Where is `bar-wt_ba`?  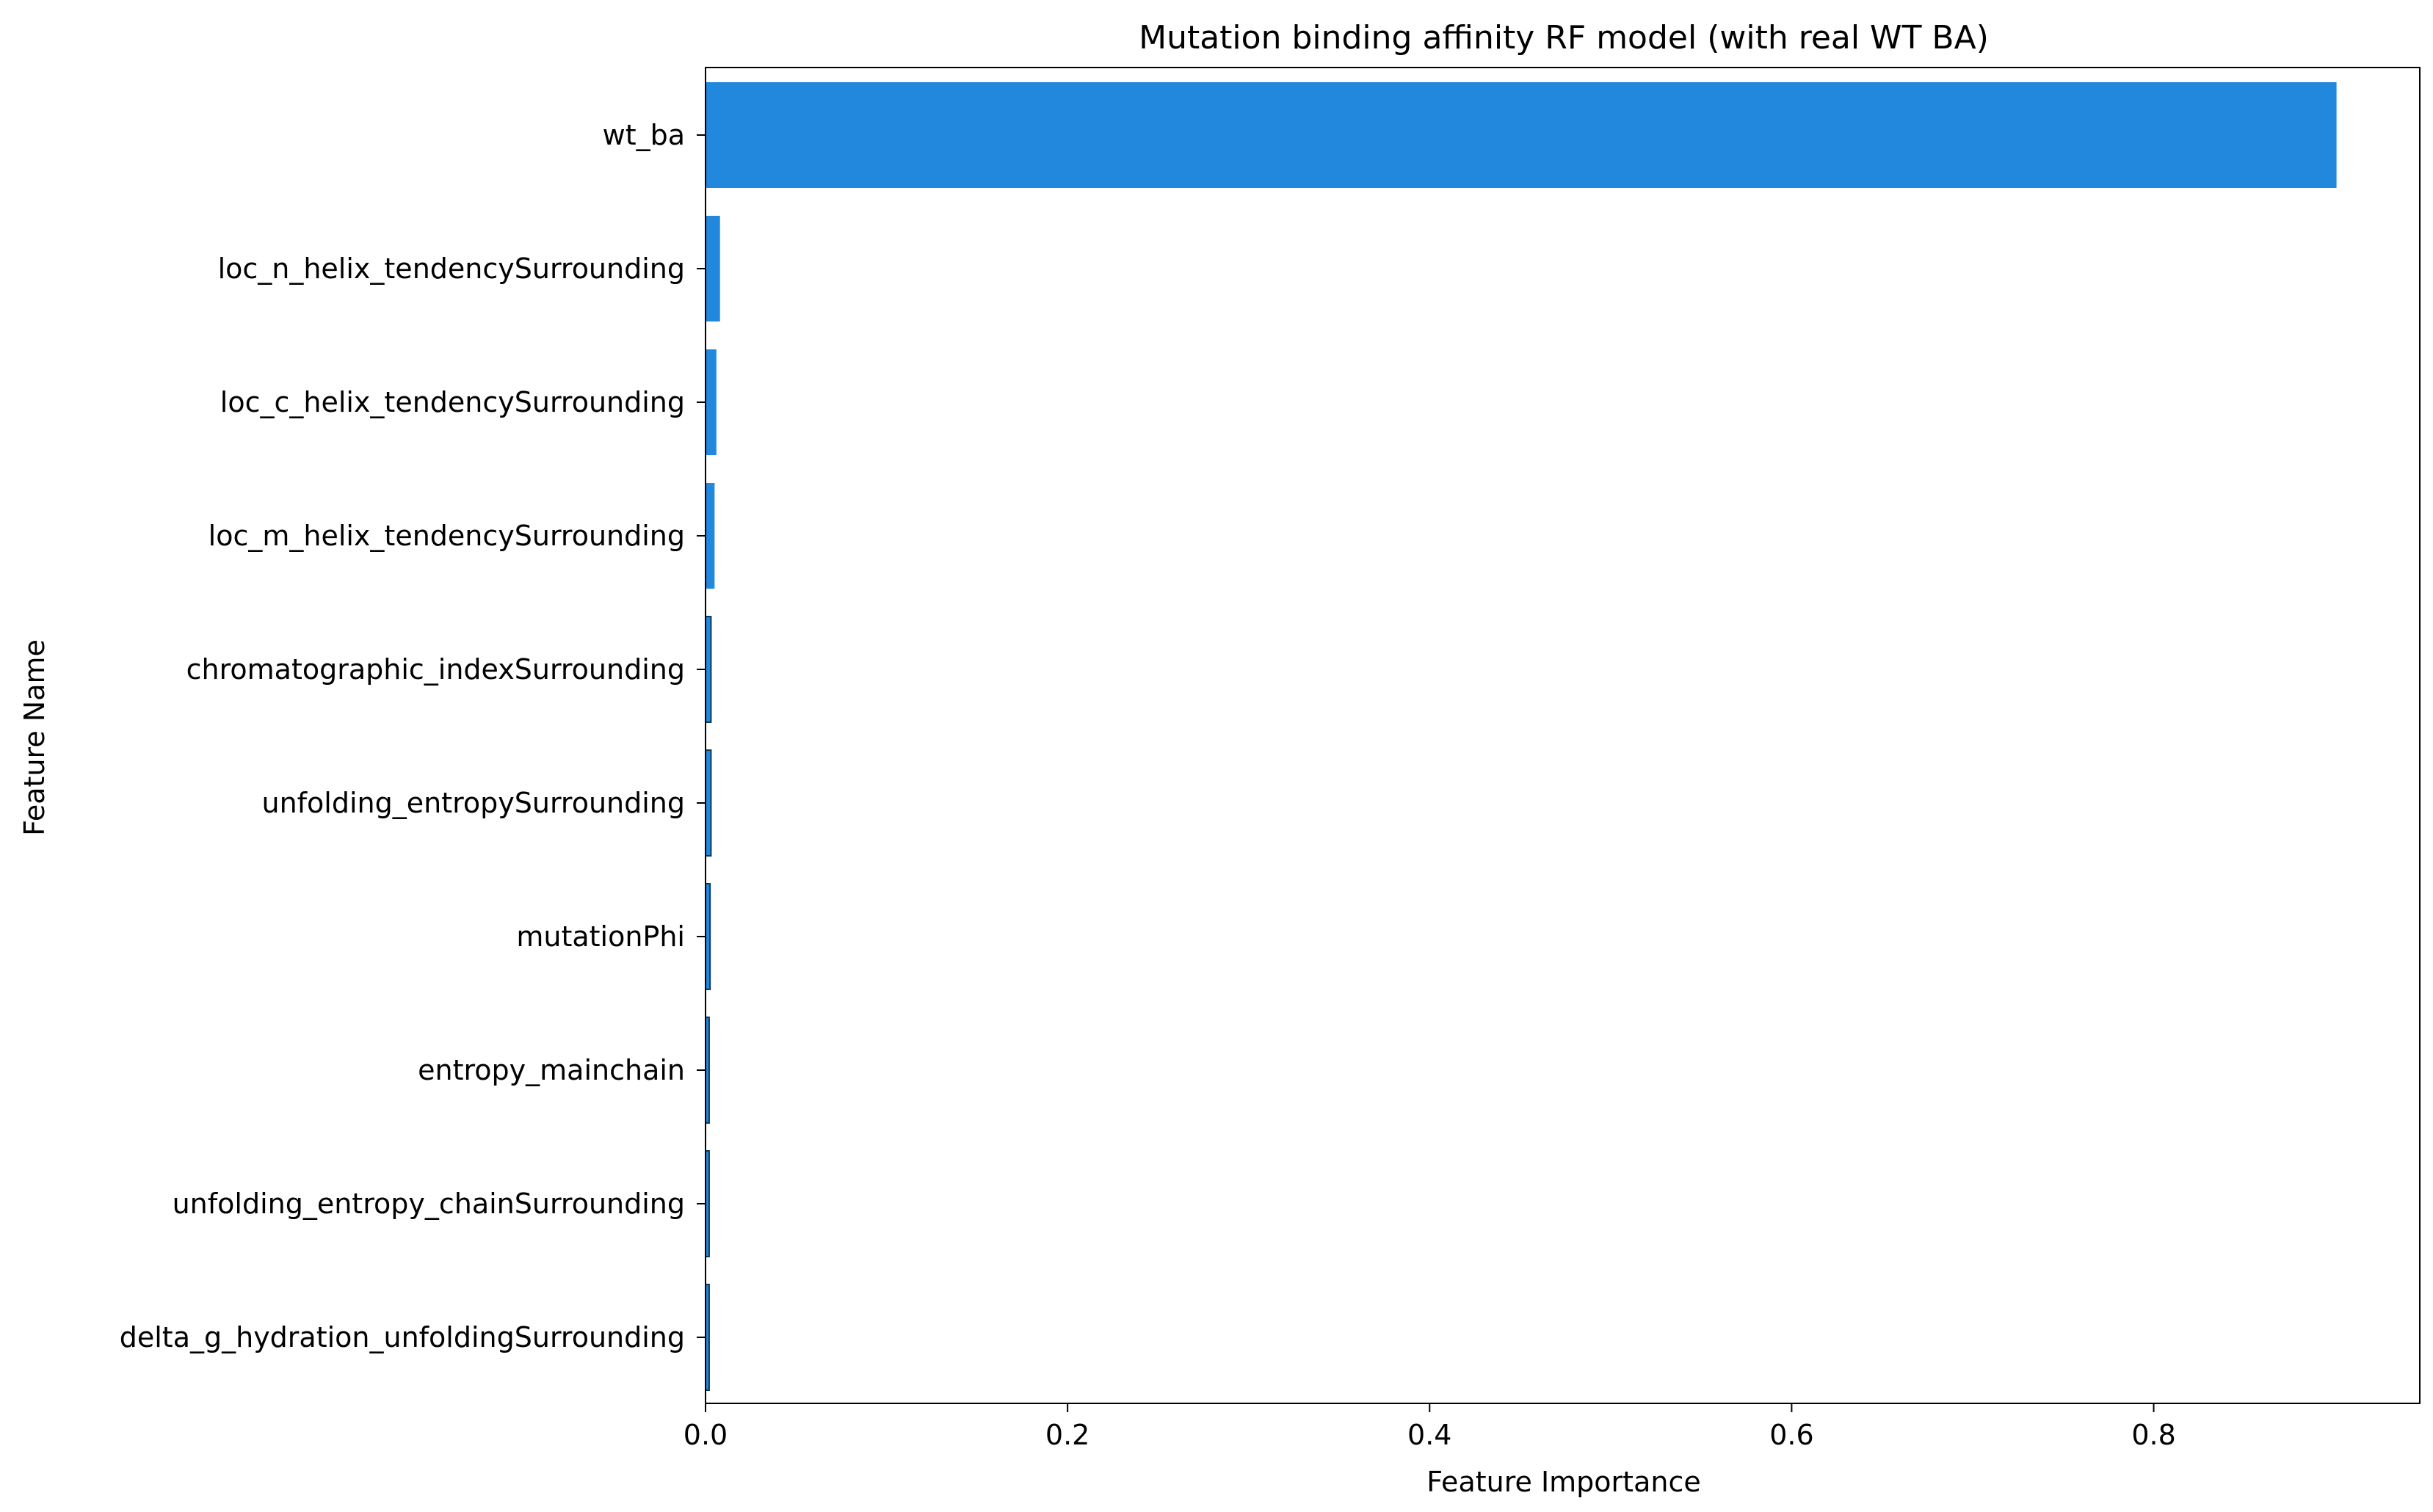 bar-wt_ba is located at coordinates (1521, 135).